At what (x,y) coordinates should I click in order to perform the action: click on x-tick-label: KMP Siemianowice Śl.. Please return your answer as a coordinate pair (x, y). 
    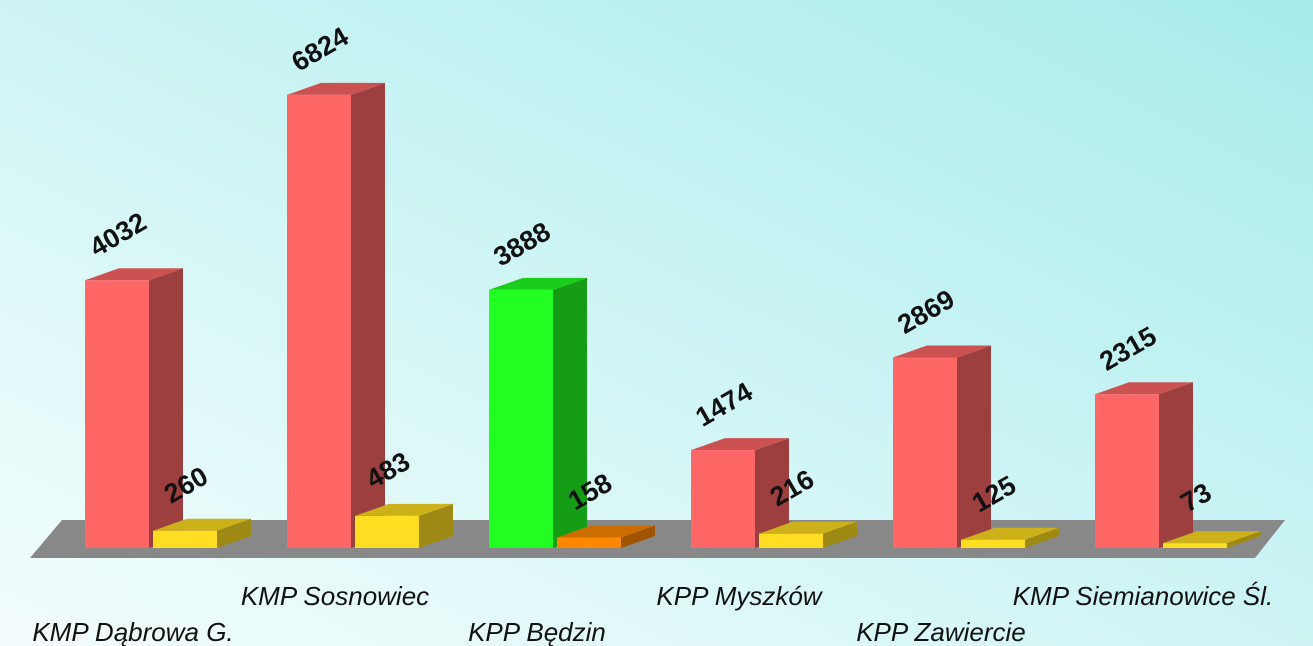
    Looking at the image, I should click on (1143, 596).